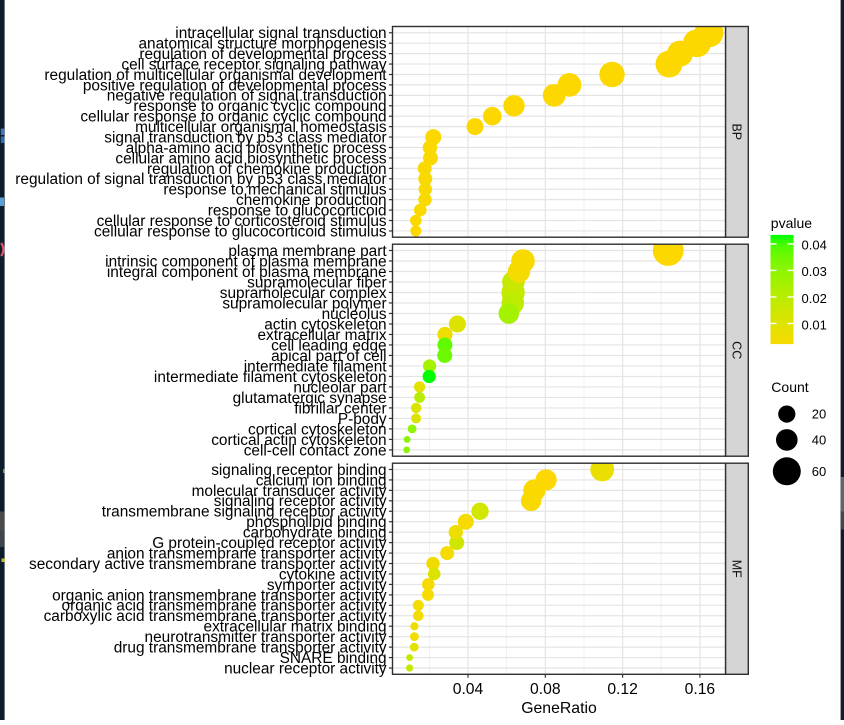  I want to click on svg-text:integral component of plasma m: integral component of plasma membrane, so click(247, 272).